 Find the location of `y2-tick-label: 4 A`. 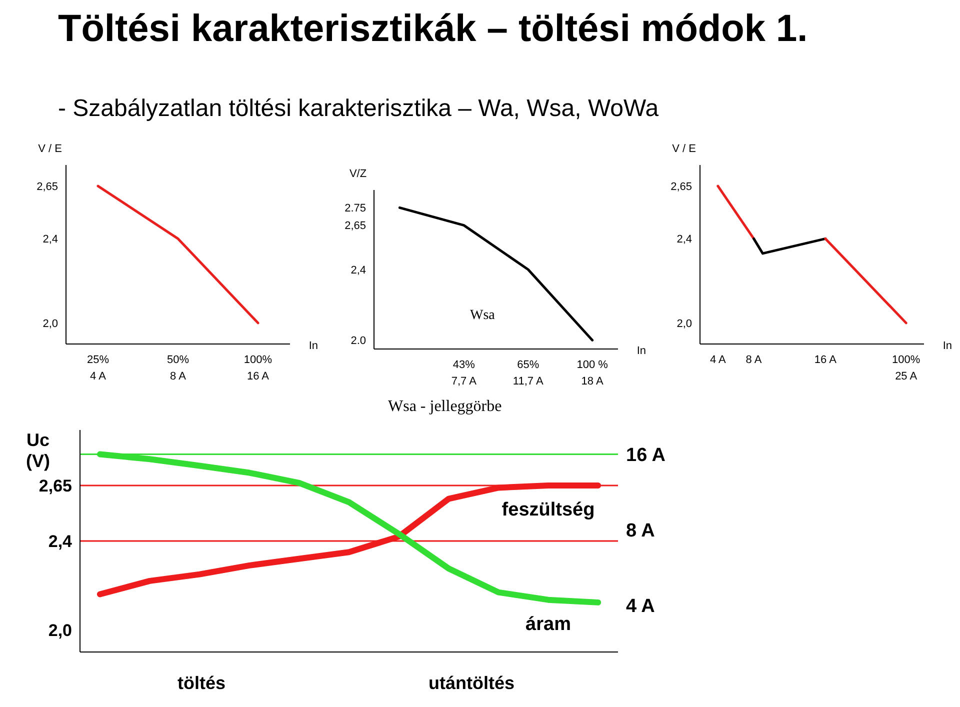

y2-tick-label: 4 A is located at coordinates (641, 606).